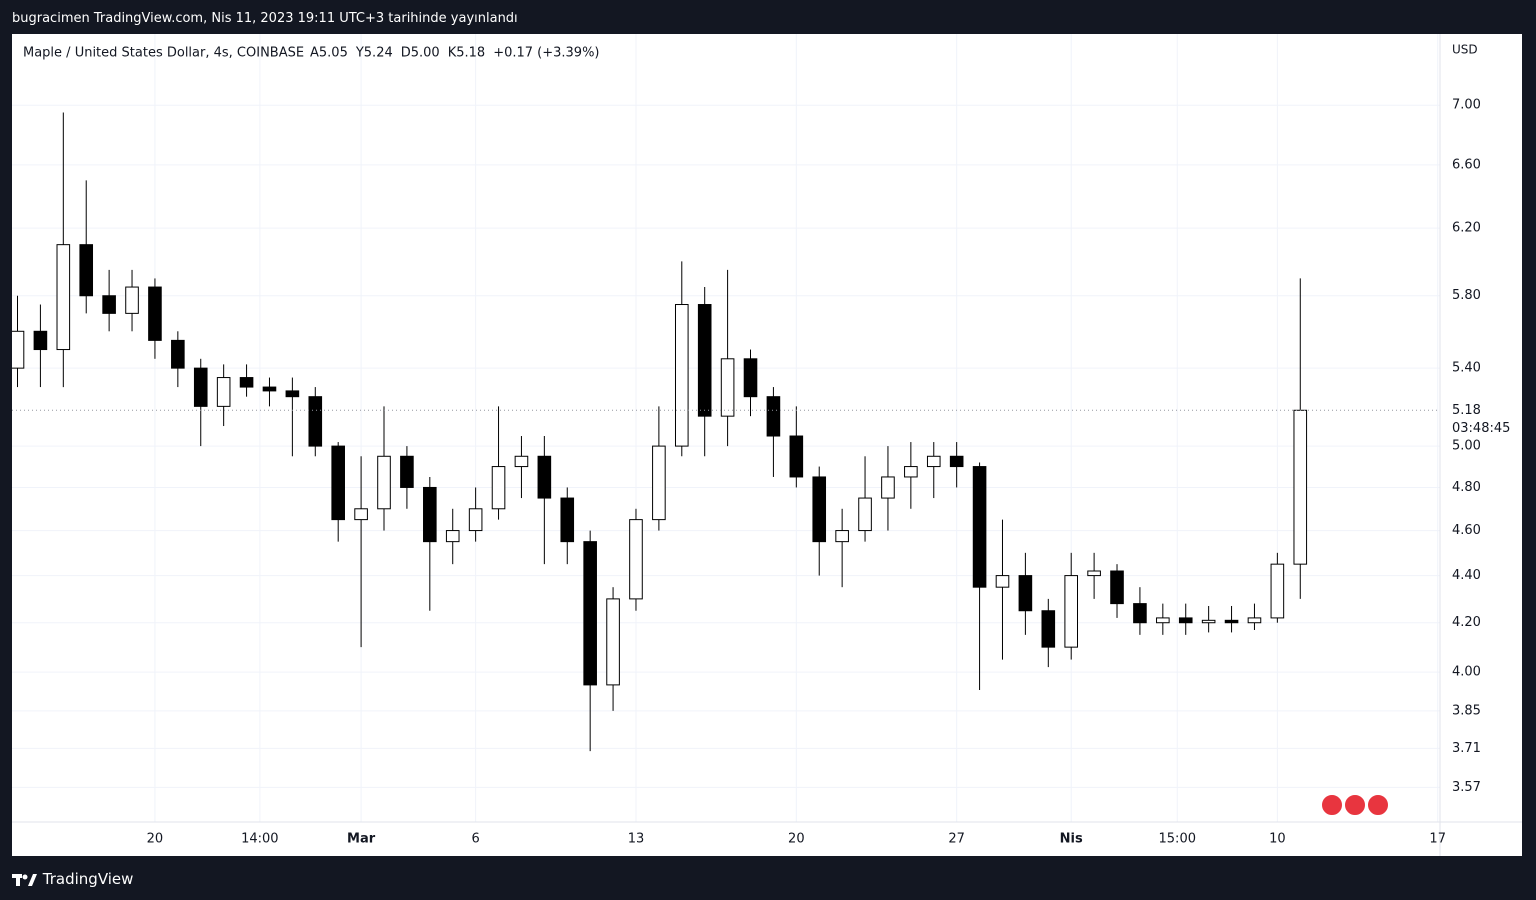 This screenshot has width=1536, height=900. I want to click on y-tick-label: 4.00, so click(1466, 672).